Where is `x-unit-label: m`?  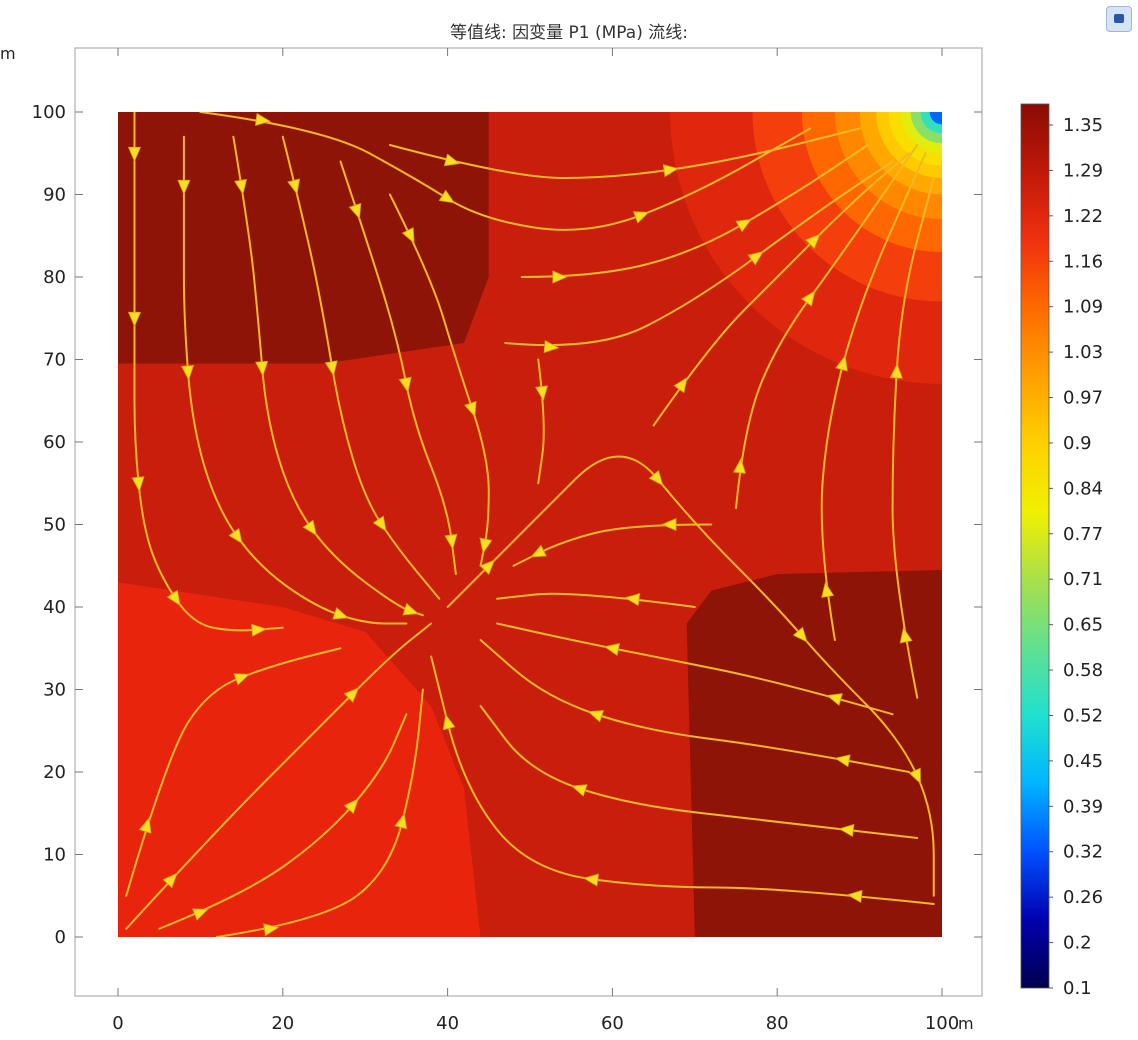
x-unit-label: m is located at coordinates (966, 1023).